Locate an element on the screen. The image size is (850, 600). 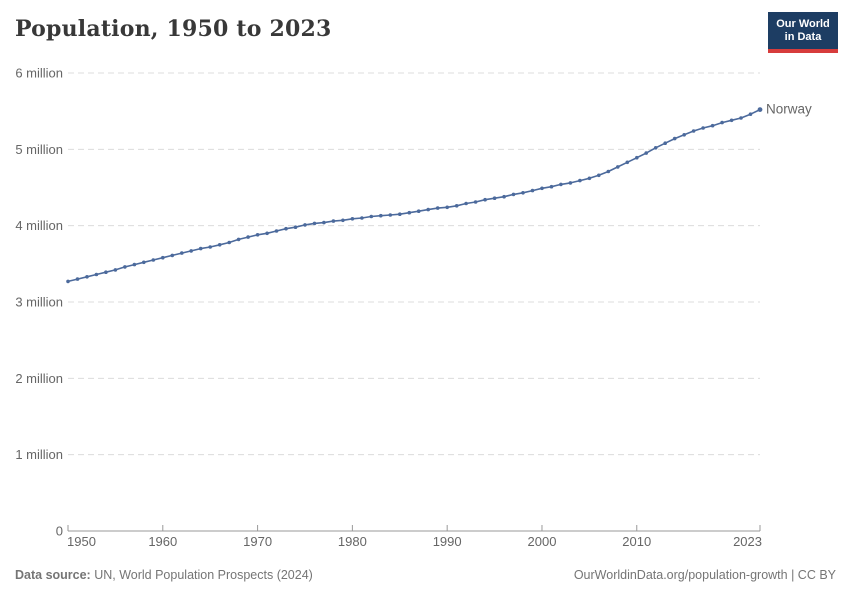
x-tick-label-2010: 2010 is located at coordinates (636, 541).